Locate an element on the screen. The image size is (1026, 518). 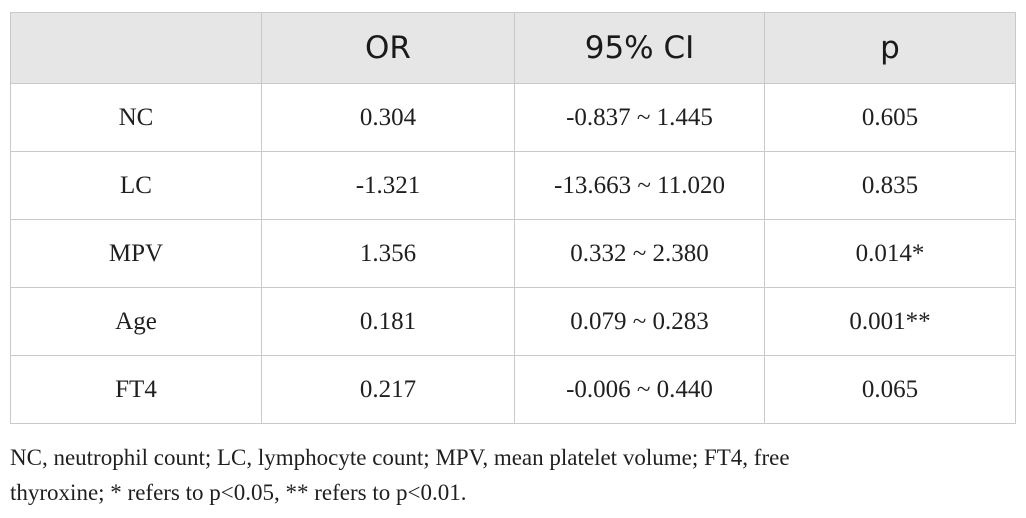
header-cell-variable is located at coordinates (136, 48).